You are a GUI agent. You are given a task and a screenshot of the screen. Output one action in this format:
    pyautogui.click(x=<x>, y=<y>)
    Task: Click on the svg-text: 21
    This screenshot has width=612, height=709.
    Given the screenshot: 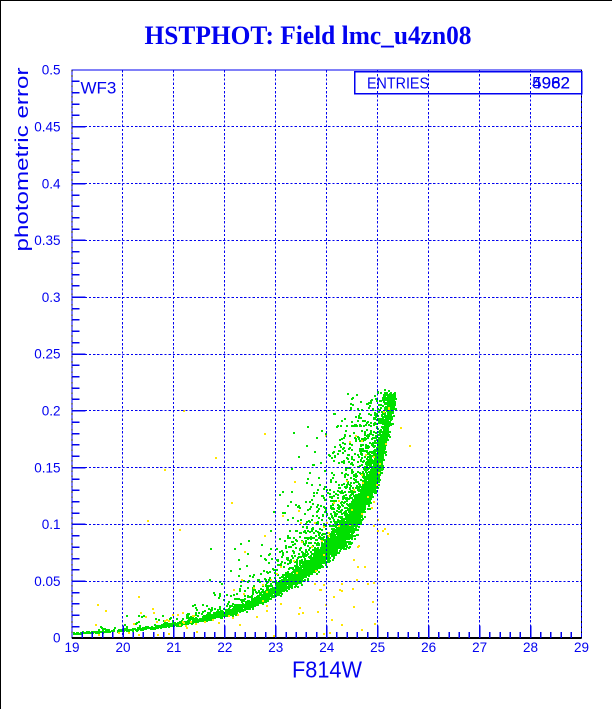 What is the action you would take?
    pyautogui.click(x=173, y=647)
    